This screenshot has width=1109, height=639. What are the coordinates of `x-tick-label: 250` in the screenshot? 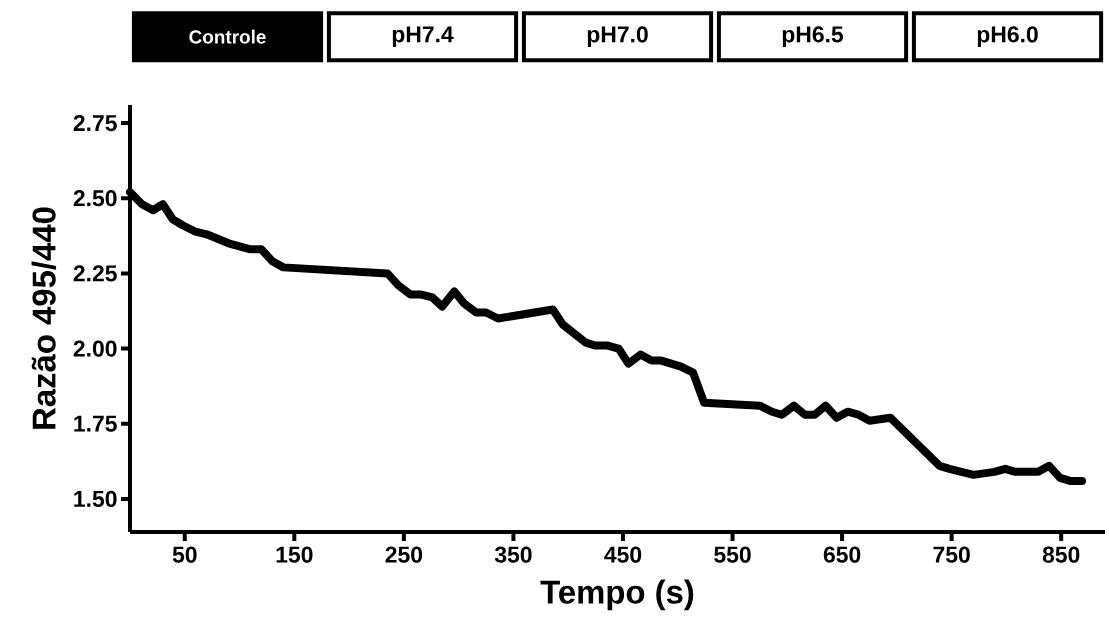 It's located at (404, 554).